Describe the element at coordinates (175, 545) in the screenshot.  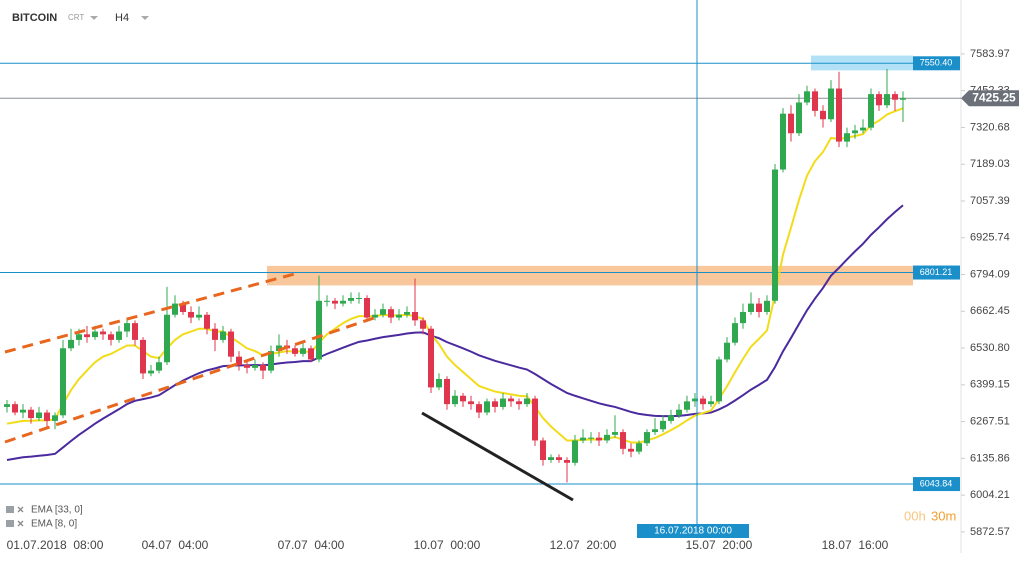
I see `x-tick-label: 04.07 04:00` at that location.